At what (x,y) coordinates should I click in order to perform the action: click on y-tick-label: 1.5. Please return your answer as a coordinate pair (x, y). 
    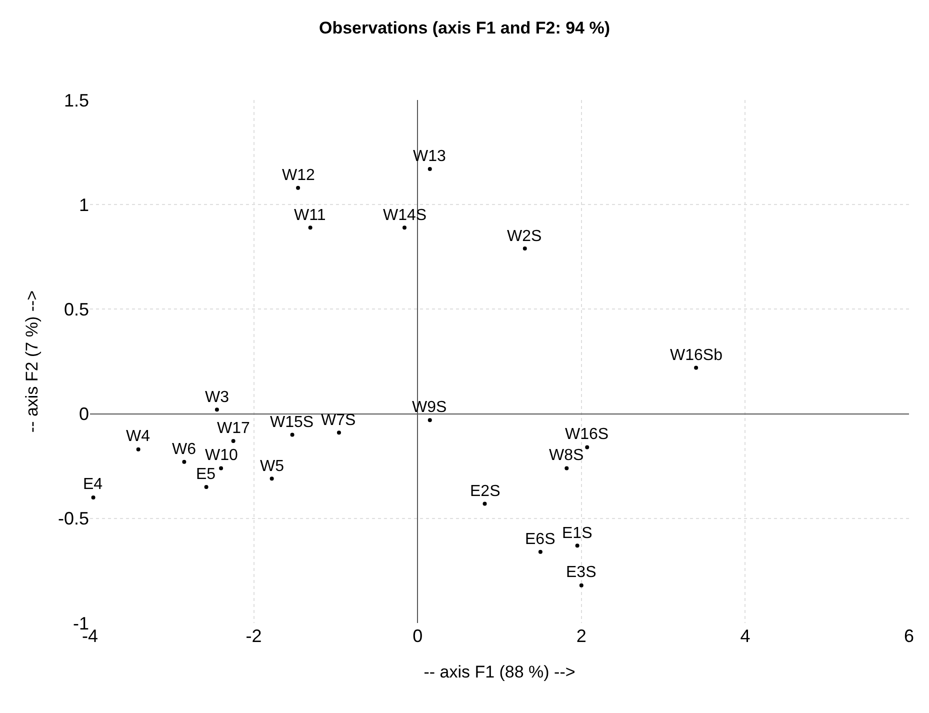
    Looking at the image, I should click on (76, 100).